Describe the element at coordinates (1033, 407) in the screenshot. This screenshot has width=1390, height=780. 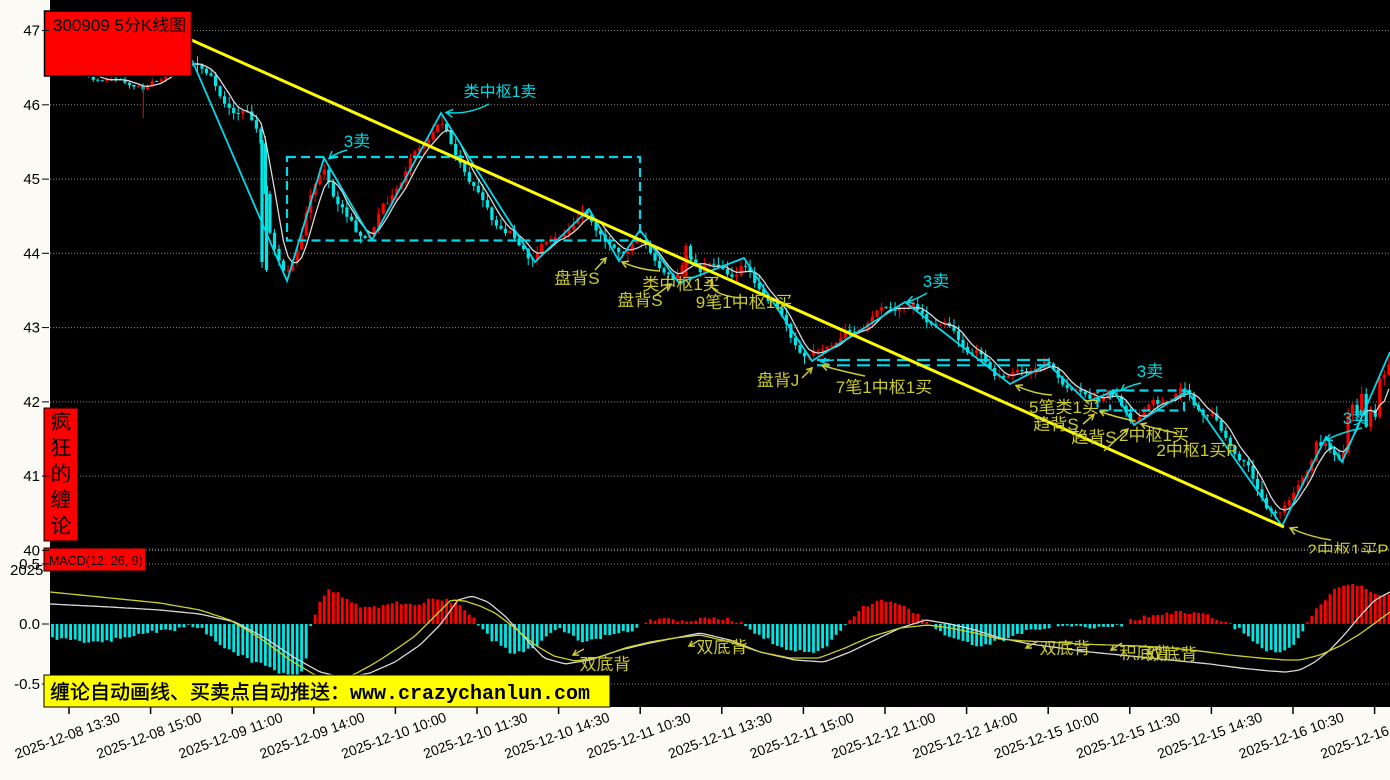
I see `svg-text: 5` at that location.